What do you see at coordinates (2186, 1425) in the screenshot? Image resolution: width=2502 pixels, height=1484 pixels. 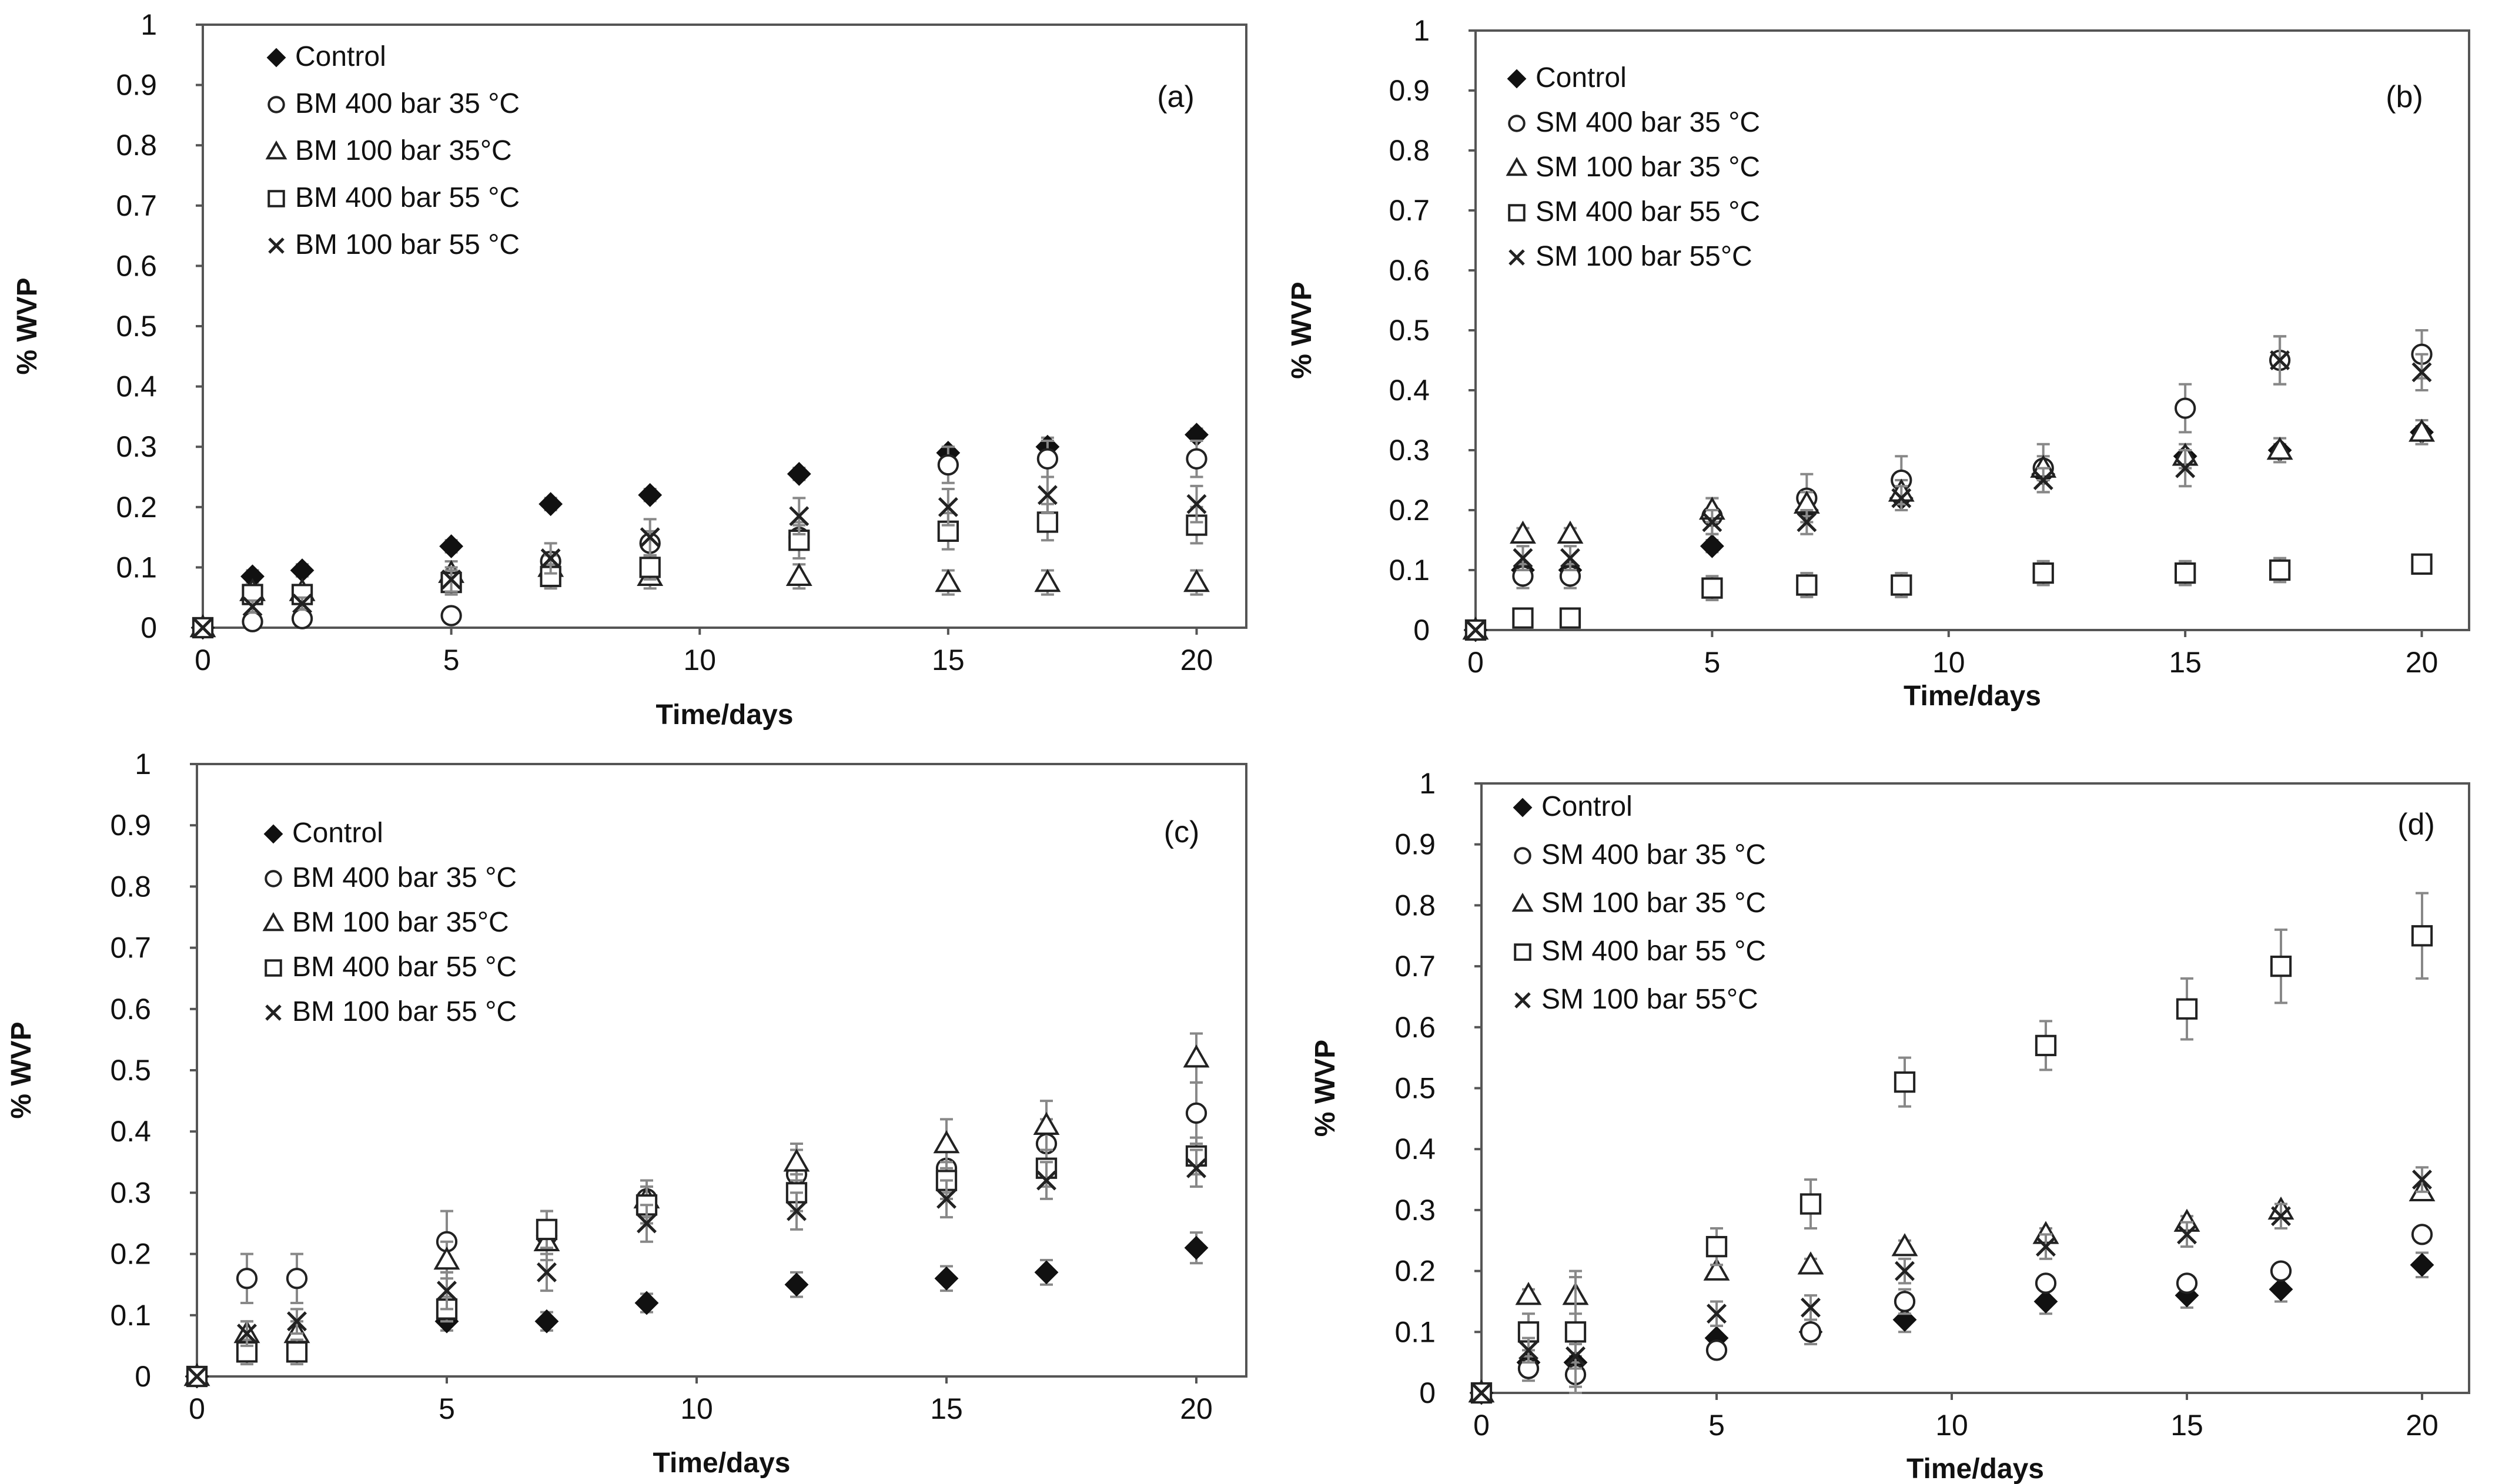 I see `panel-d-x-tick-label: 15` at bounding box center [2186, 1425].